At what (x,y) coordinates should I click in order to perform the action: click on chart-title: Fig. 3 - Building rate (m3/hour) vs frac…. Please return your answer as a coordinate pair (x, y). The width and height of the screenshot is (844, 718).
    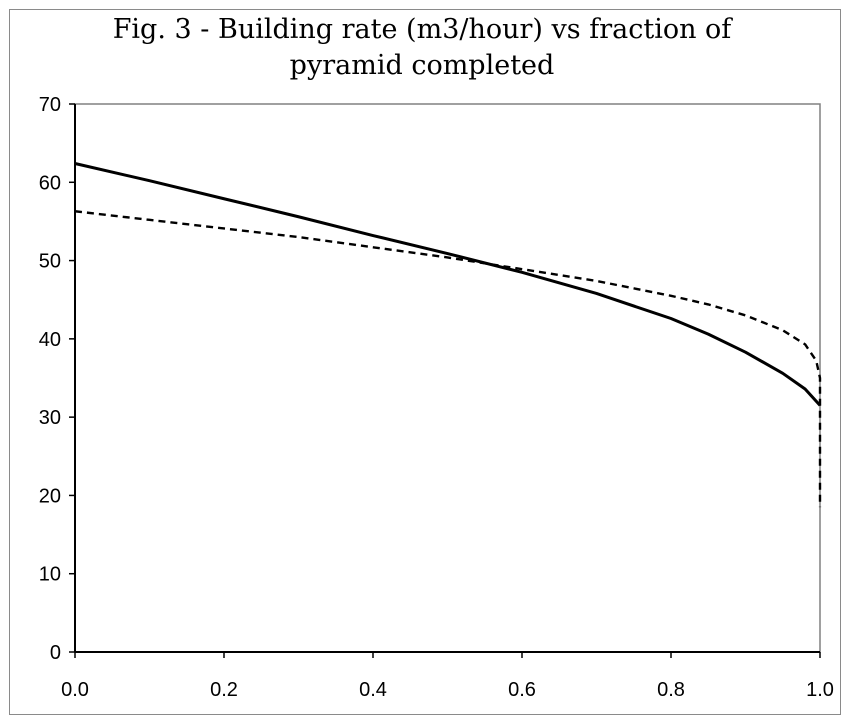
    Looking at the image, I should click on (422, 48).